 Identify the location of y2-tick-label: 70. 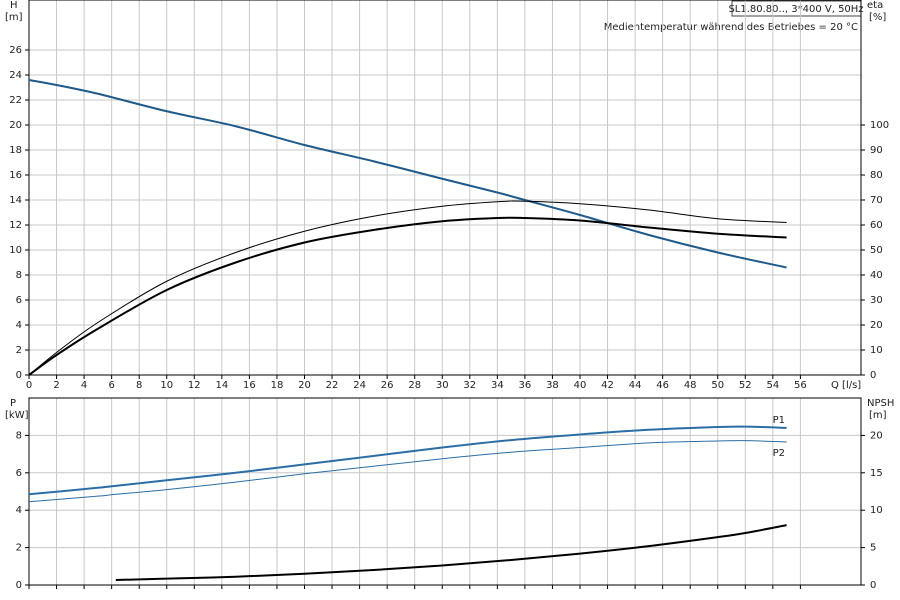
(876, 200).